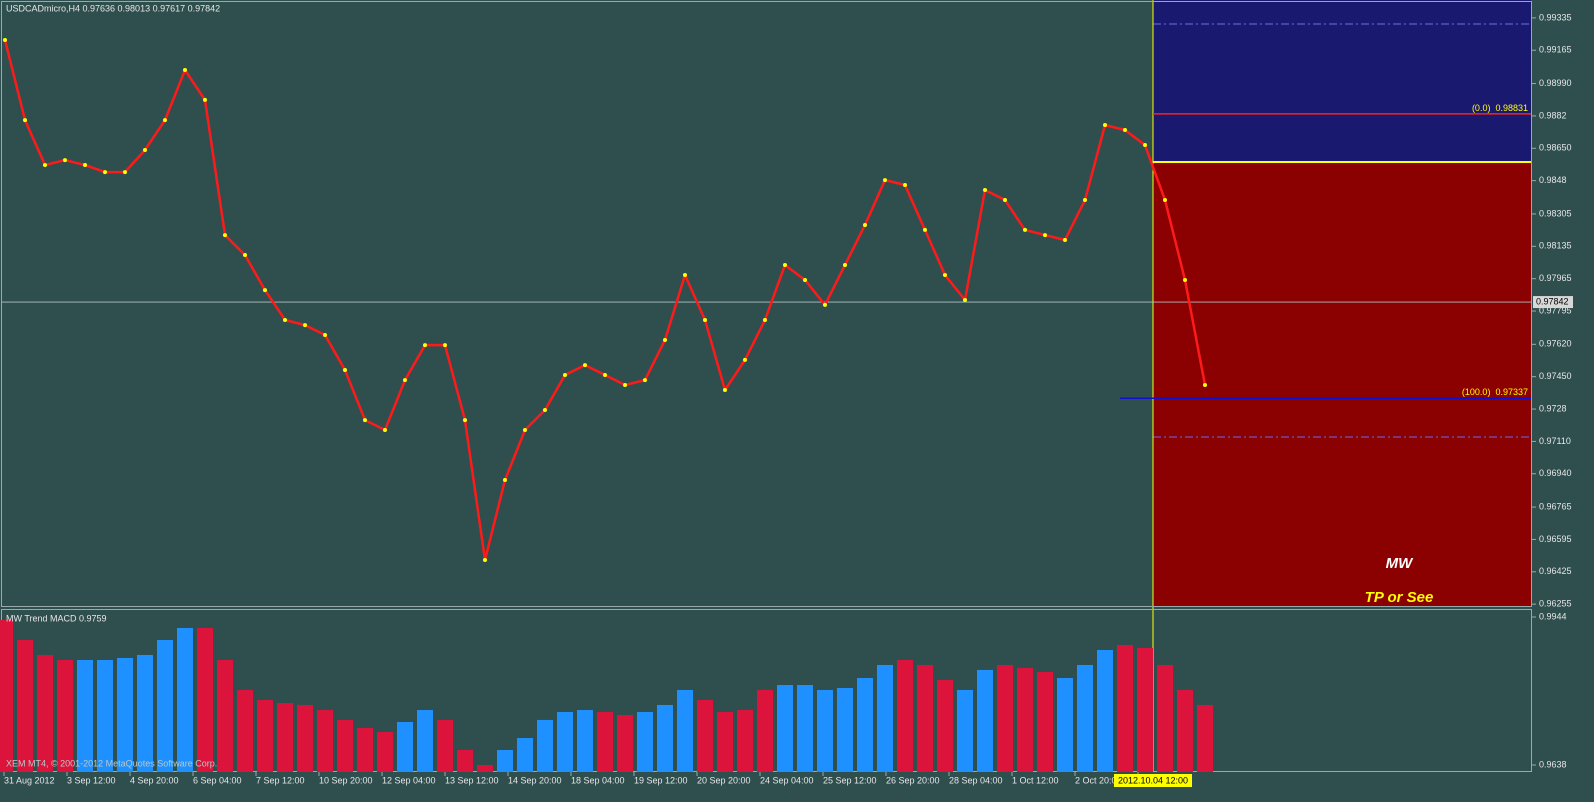 The height and width of the screenshot is (802, 1594). What do you see at coordinates (217, 780) in the screenshot?
I see `x-tick-label: 6 Sep 04:00` at bounding box center [217, 780].